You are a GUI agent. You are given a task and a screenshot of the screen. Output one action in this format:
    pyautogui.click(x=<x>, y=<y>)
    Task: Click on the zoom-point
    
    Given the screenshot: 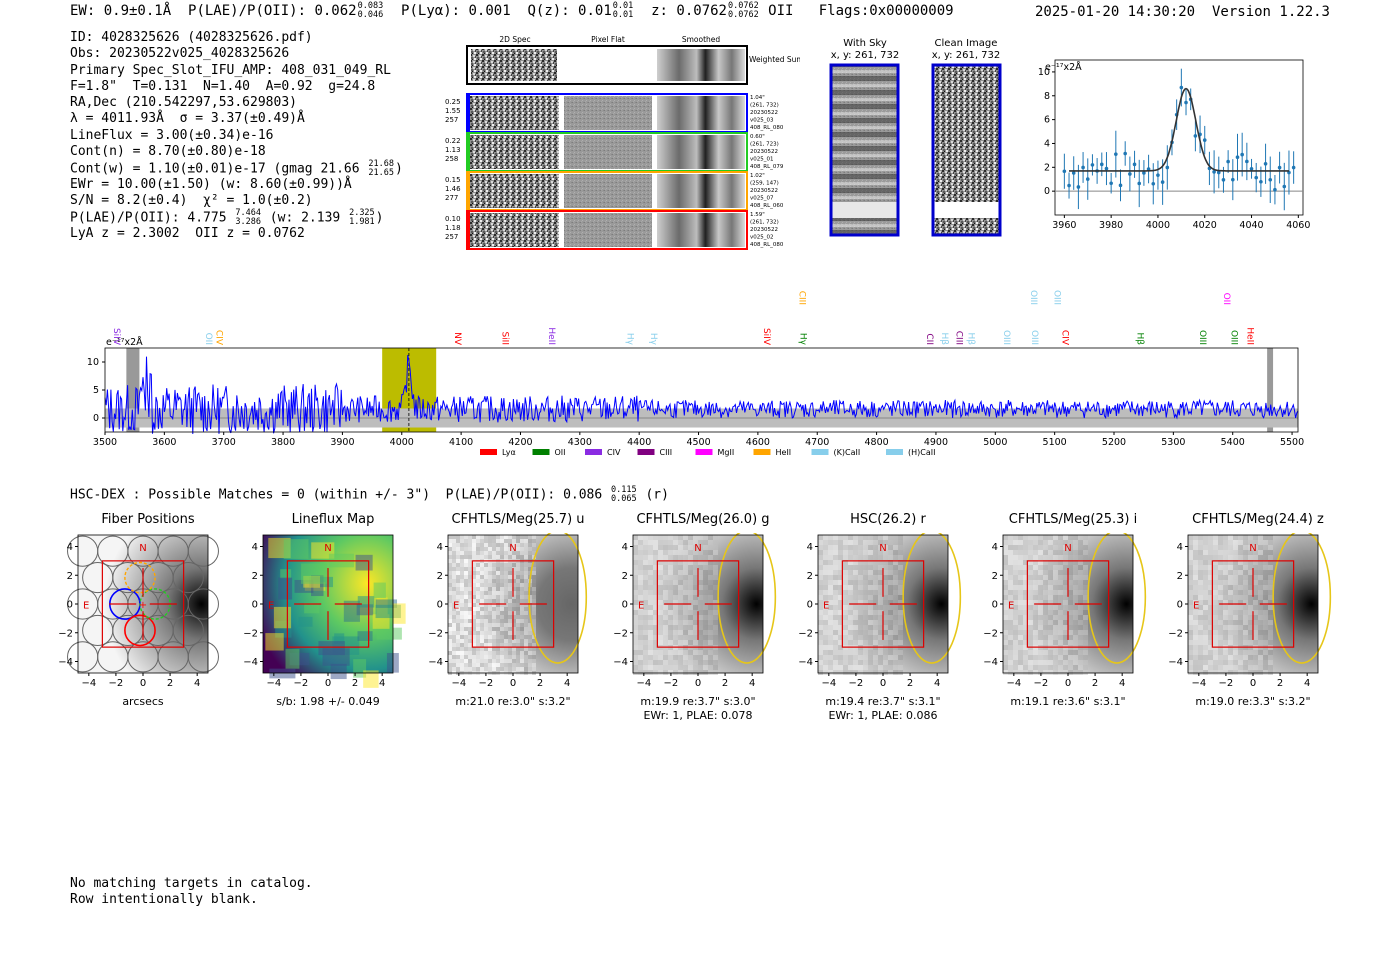 What is the action you would take?
    pyautogui.click(x=1214, y=172)
    